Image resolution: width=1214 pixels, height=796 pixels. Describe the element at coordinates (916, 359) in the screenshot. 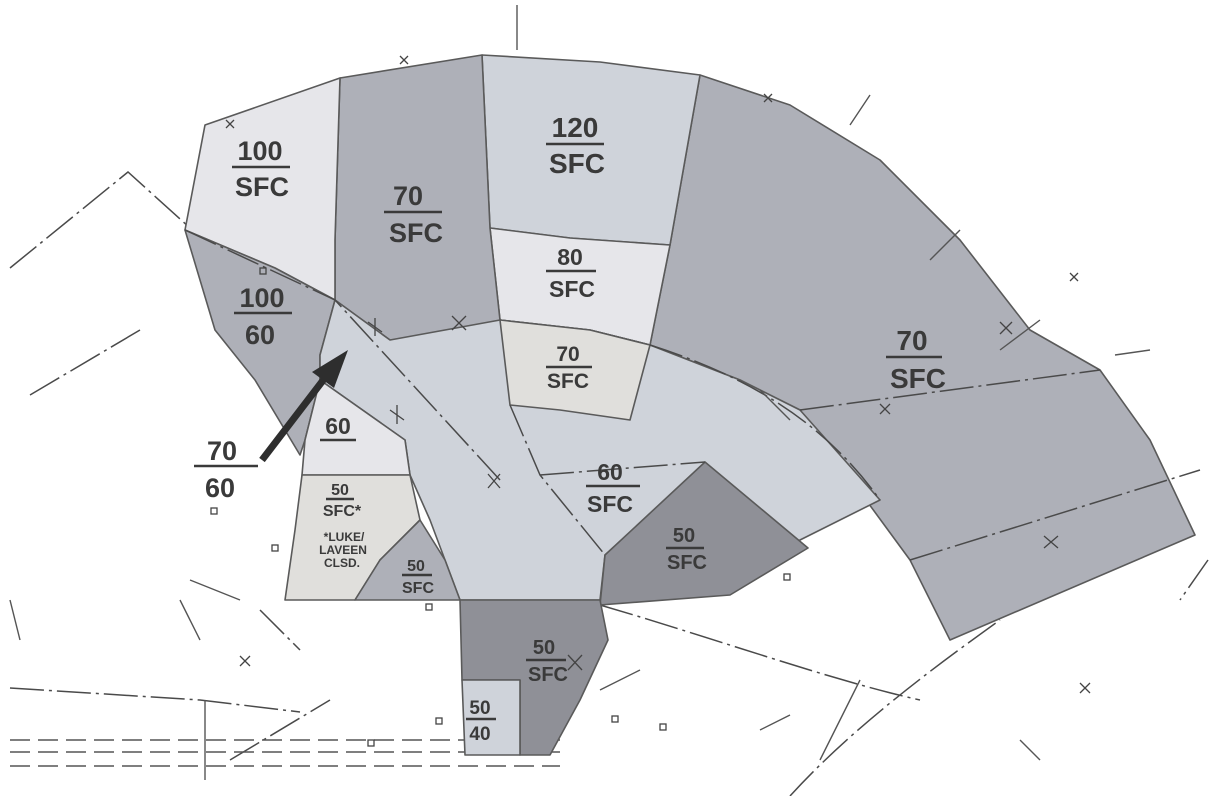

I see `label-70-sfc-east: 70 SFC` at that location.